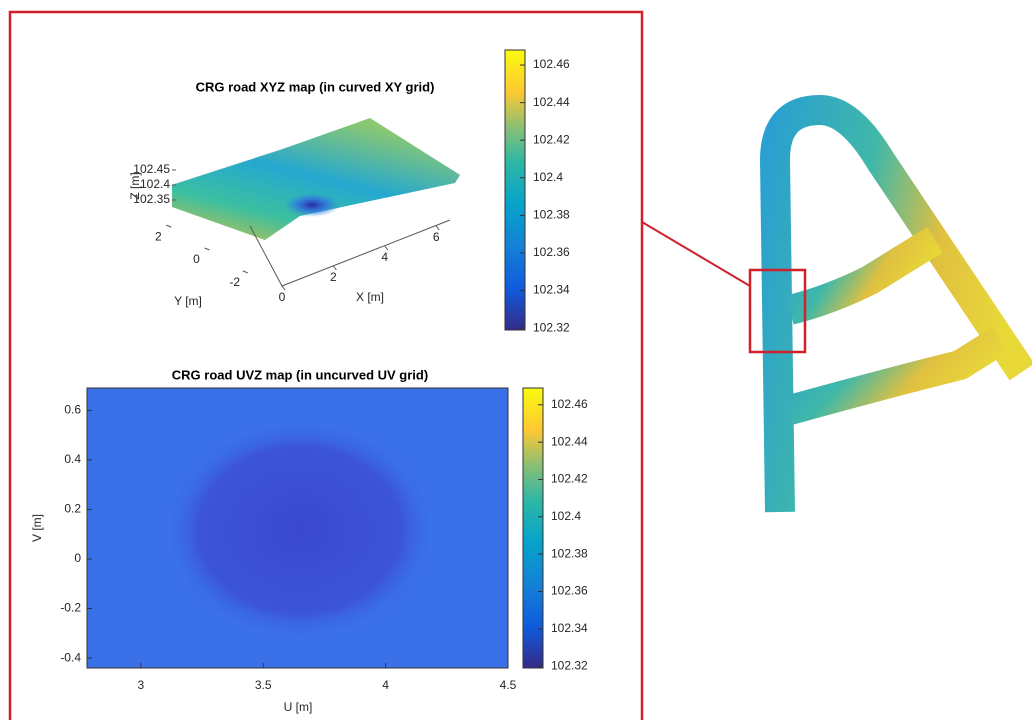 The height and width of the screenshot is (720, 1032). Describe the element at coordinates (282, 297) in the screenshot. I see `x-tick-label: 0` at that location.